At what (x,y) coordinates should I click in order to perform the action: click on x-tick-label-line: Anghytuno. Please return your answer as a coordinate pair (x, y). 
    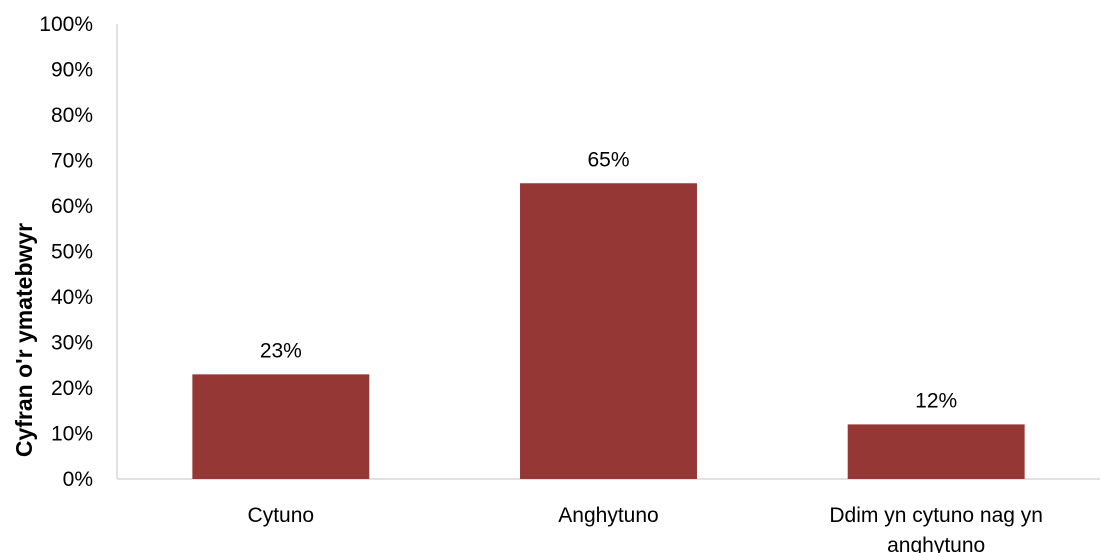
    Looking at the image, I should click on (608, 515).